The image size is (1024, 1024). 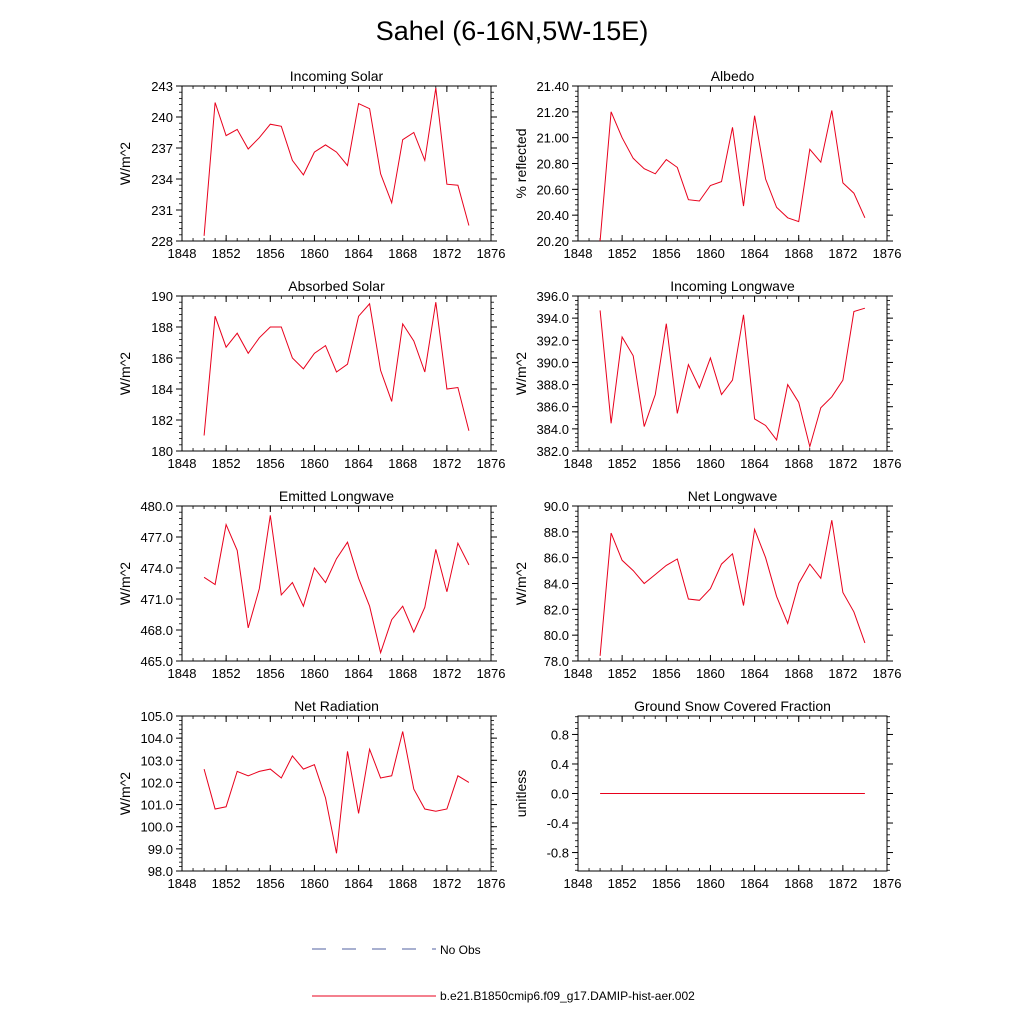 What do you see at coordinates (552, 429) in the screenshot?
I see `y-tick-label: 384.0` at bounding box center [552, 429].